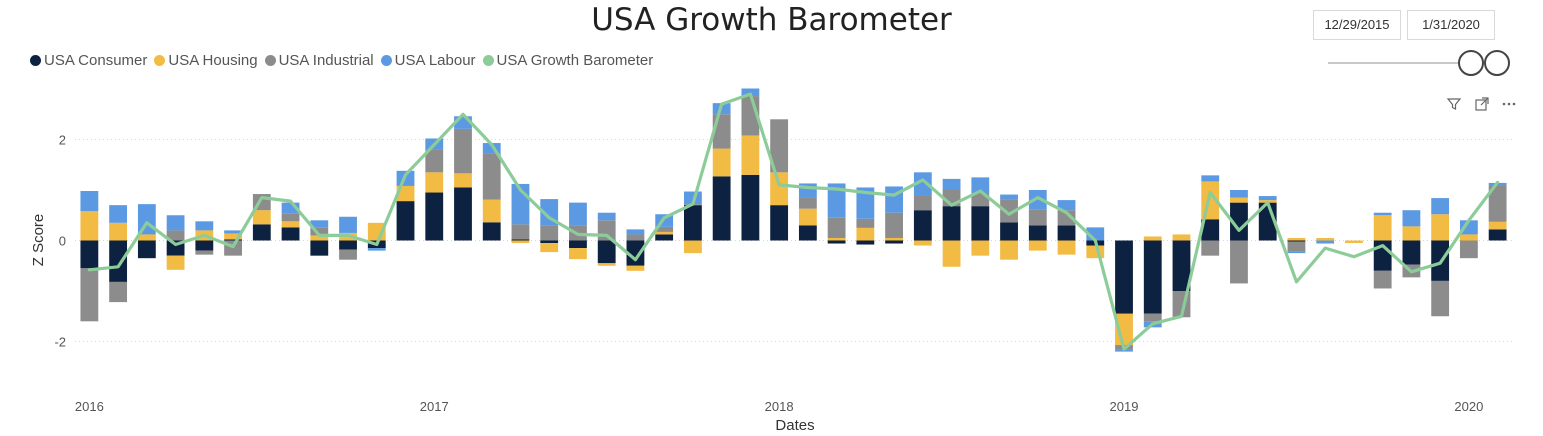 This screenshot has height=436, width=1543. I want to click on x-tick-label: 2019, so click(1124, 406).